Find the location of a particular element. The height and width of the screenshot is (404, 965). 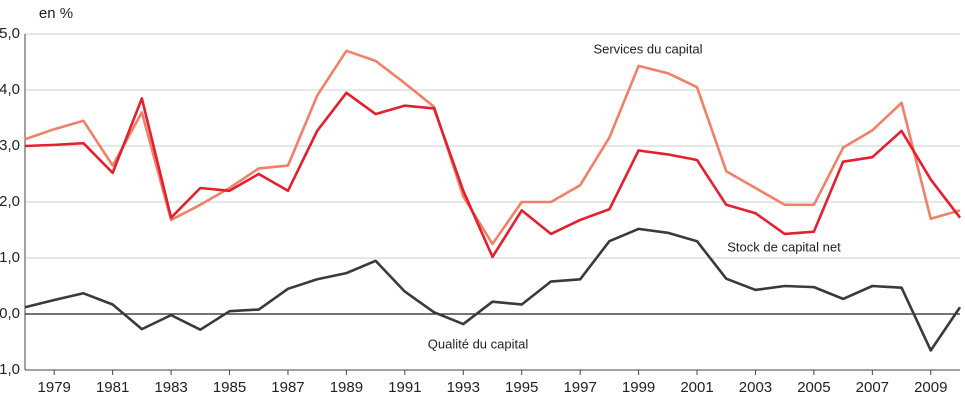

x-tick-label: 1993 is located at coordinates (463, 387).